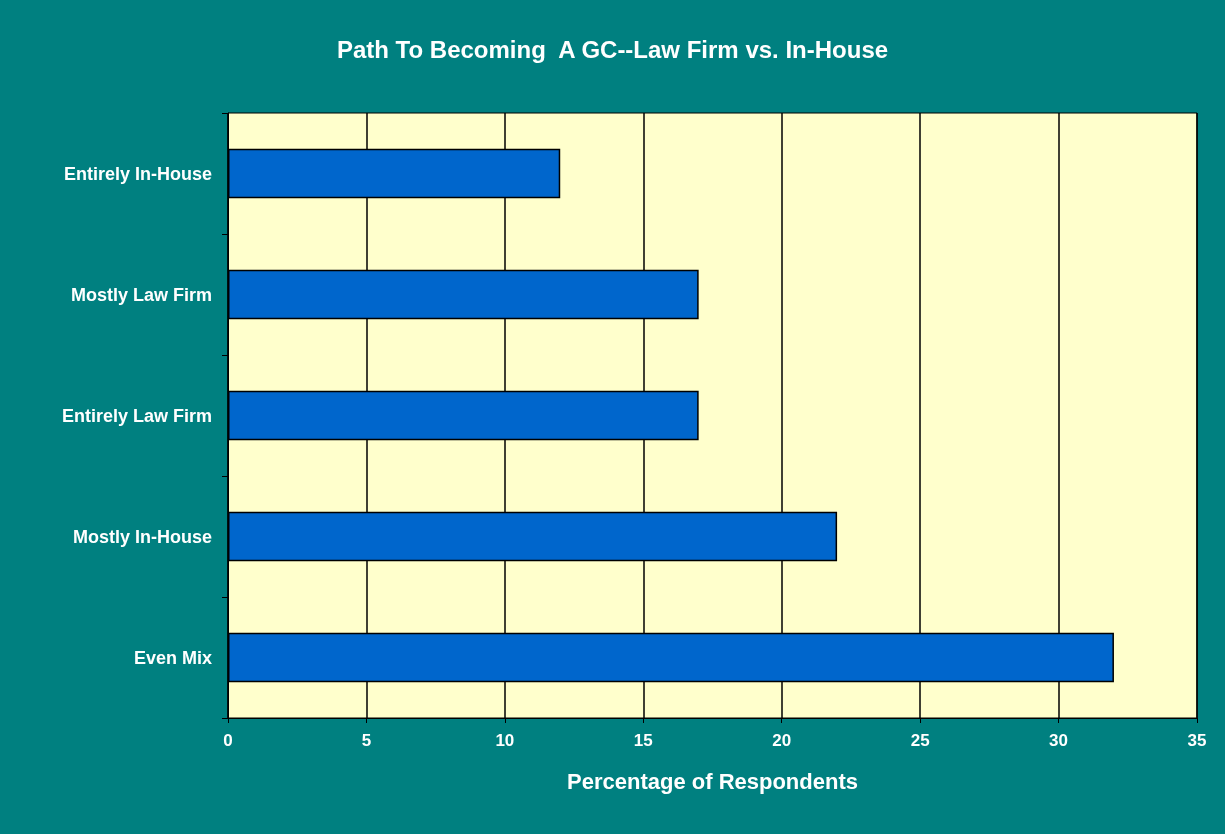  Describe the element at coordinates (643, 740) in the screenshot. I see `x-tick-label: 15` at that location.